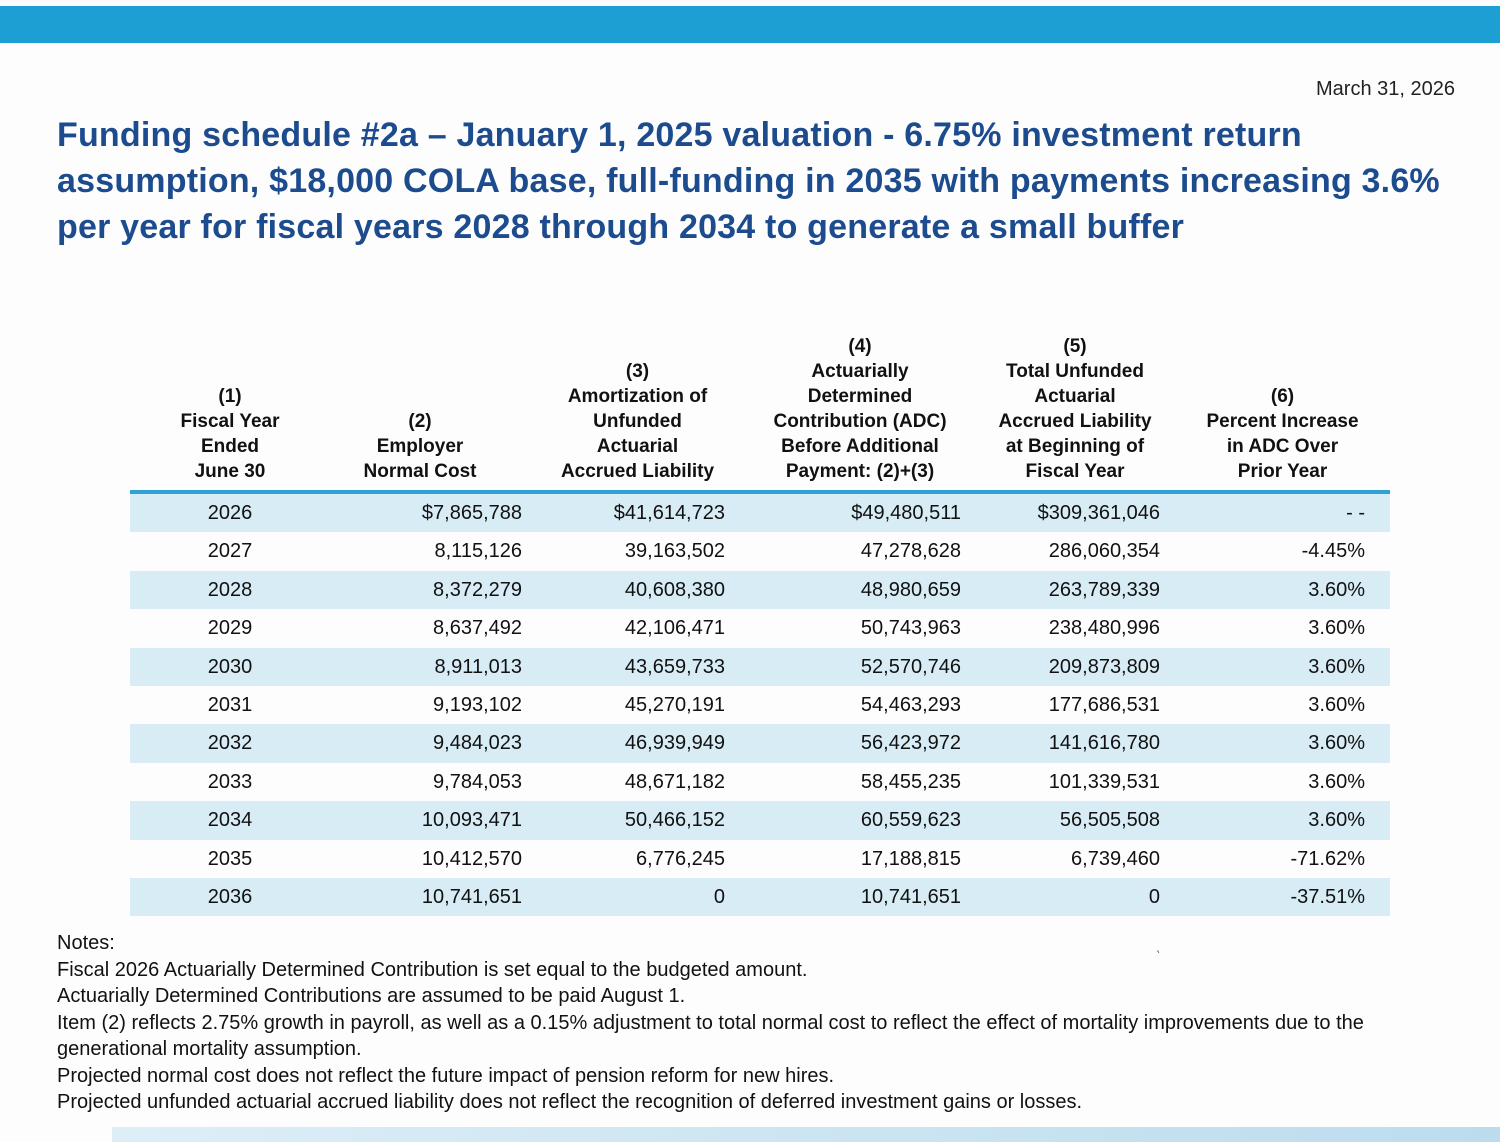 This screenshot has height=1142, width=1500. Describe the element at coordinates (477, 781) in the screenshot. I see `table-cell: 9,784,053` at that location.